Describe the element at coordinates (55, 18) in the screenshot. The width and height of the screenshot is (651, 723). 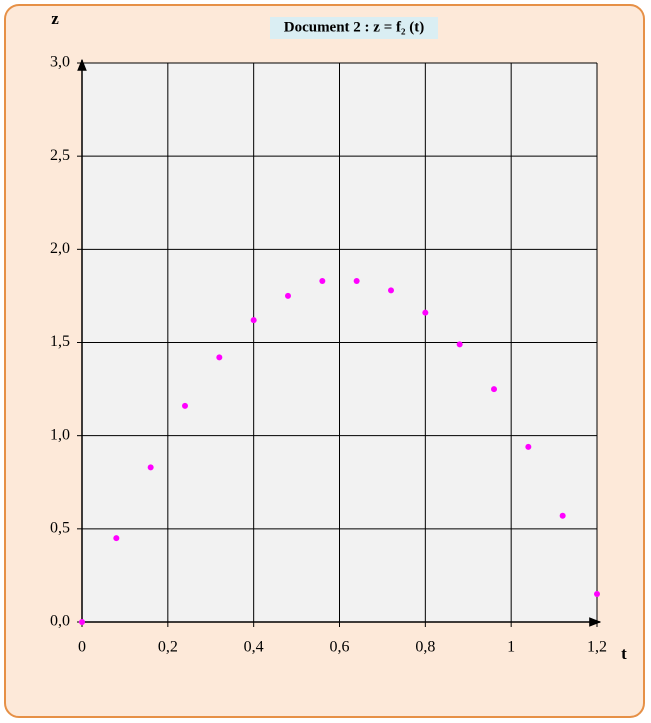
I see `y-axis-label: z` at that location.